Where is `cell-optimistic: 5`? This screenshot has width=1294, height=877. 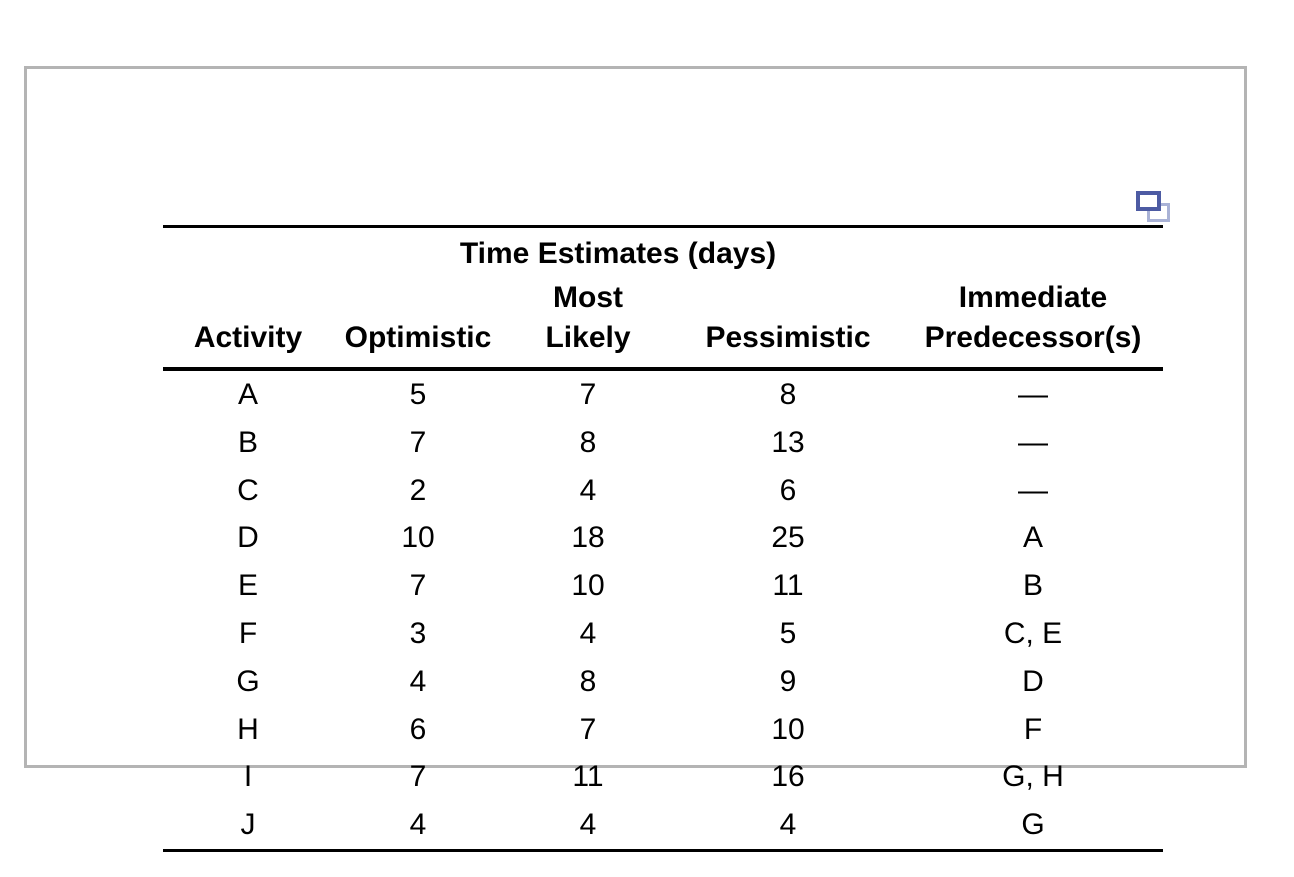 cell-optimistic: 5 is located at coordinates (418, 395).